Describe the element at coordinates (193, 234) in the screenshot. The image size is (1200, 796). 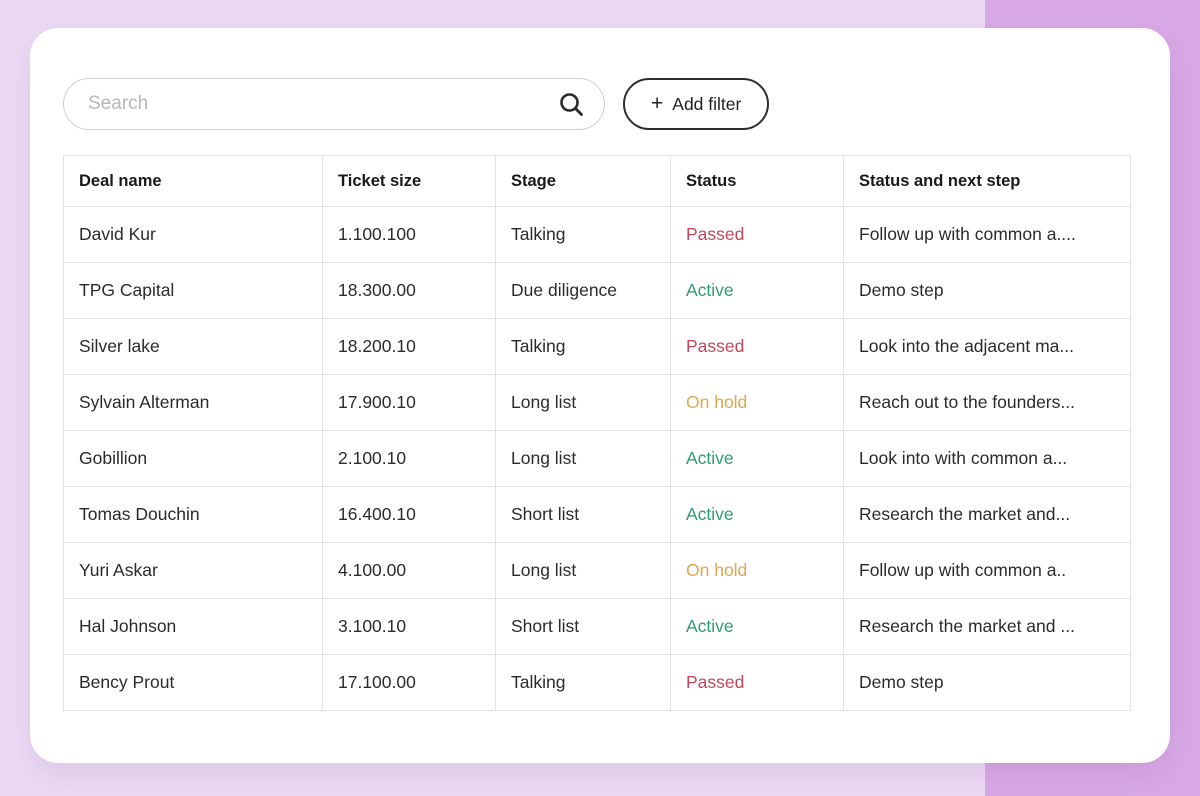
I see `deal-name-cell: David Kur` at that location.